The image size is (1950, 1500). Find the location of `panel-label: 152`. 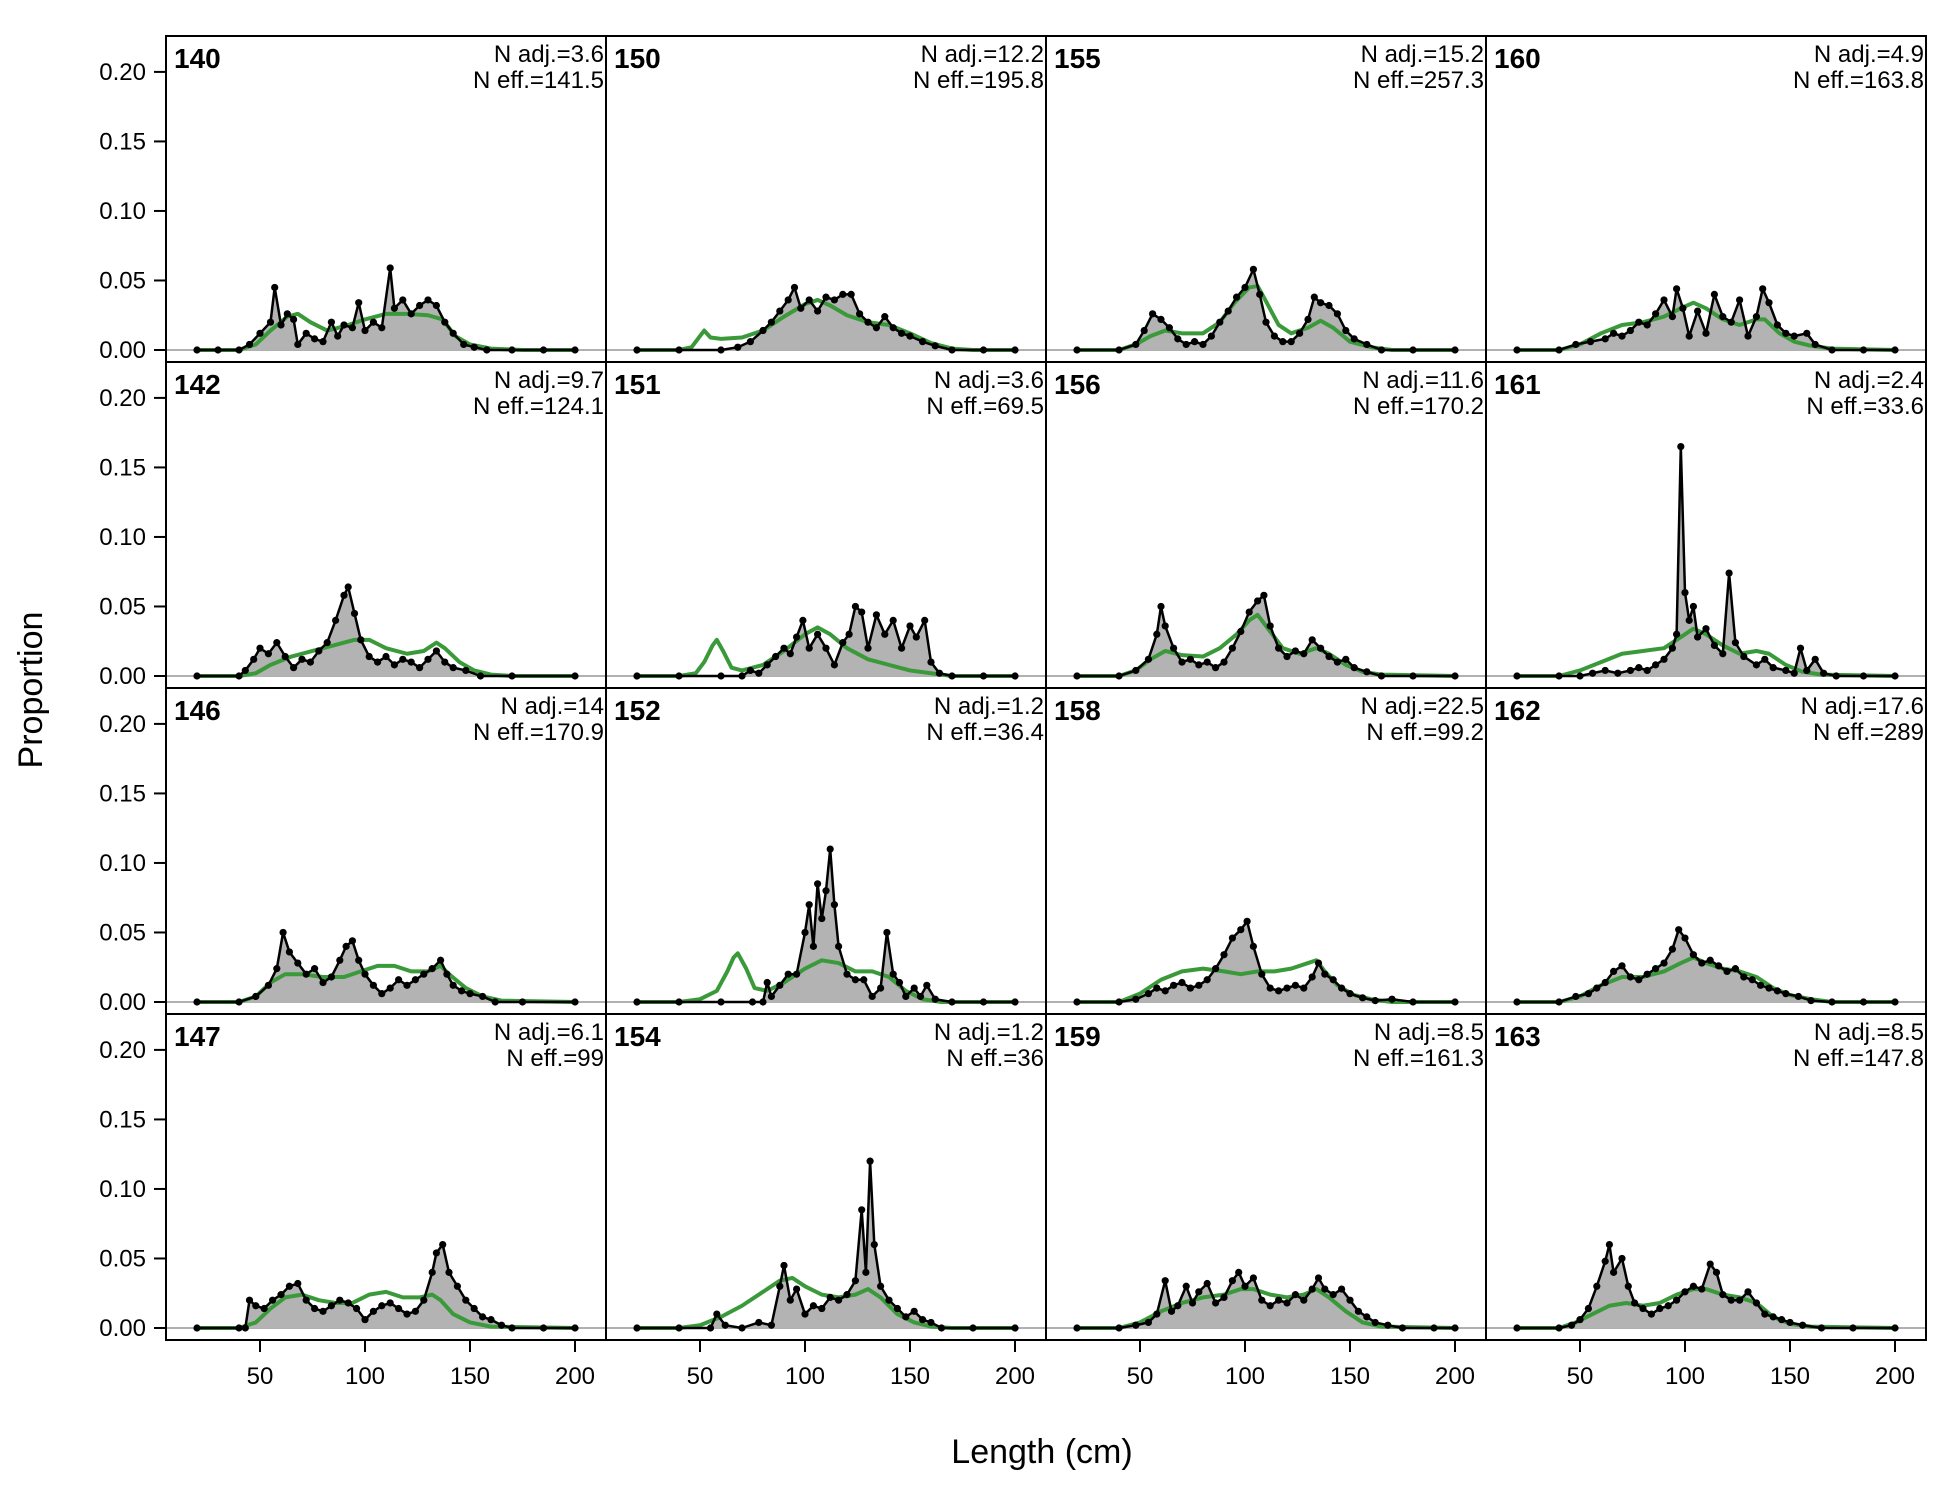

panel-label: 152 is located at coordinates (637, 710).